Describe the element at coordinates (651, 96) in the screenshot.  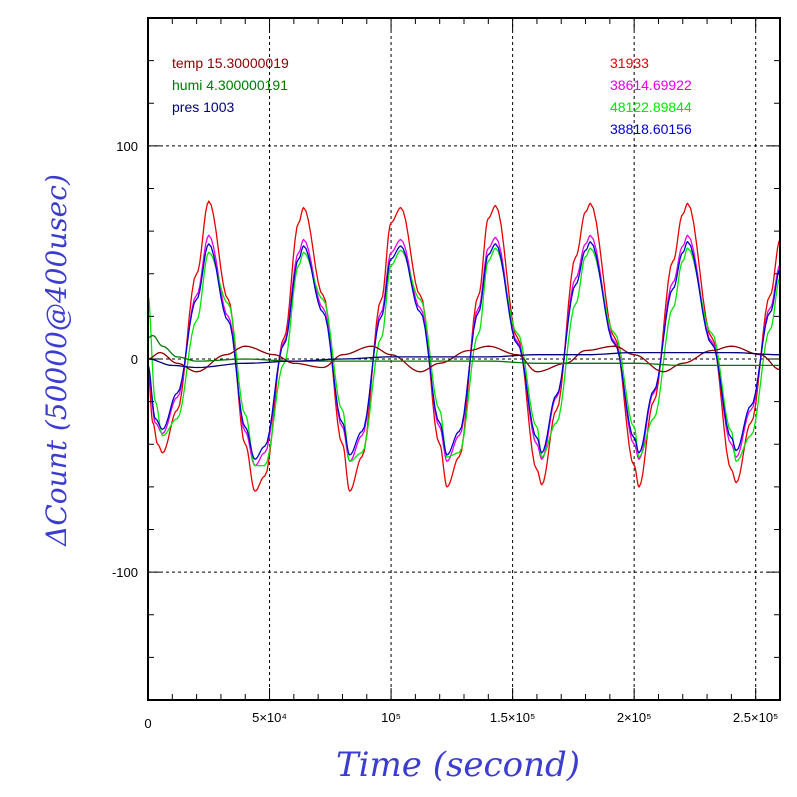
I see `legend-right: 31933 38614.69922 48122.89844 38818.60156` at that location.